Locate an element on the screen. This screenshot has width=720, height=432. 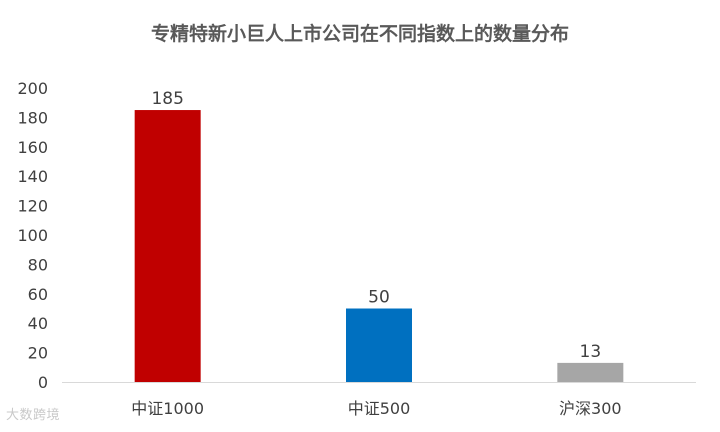
y-tick-label: 100 is located at coordinates (32, 235).